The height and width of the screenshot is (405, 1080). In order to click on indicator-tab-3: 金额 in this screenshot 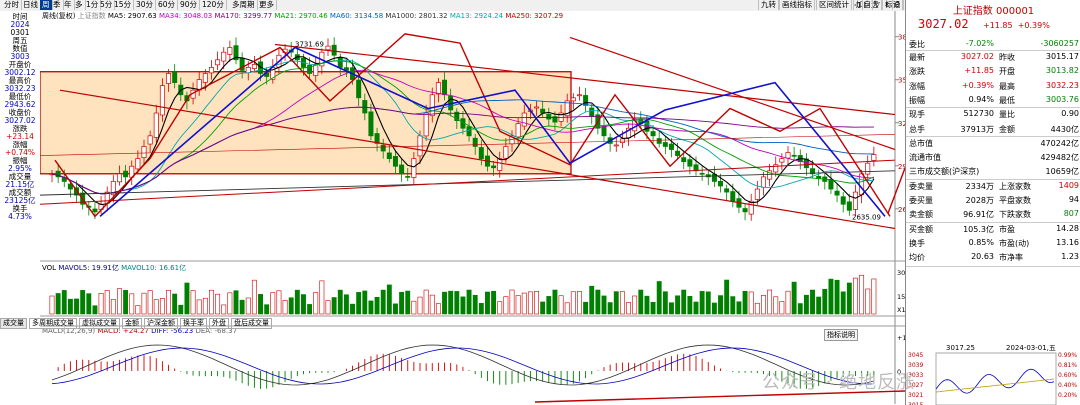, I will do `click(132, 323)`.